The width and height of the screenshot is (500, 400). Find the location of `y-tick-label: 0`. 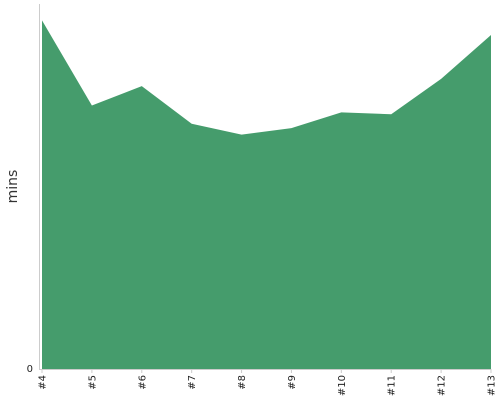

y-tick-label: 0 is located at coordinates (30, 369).